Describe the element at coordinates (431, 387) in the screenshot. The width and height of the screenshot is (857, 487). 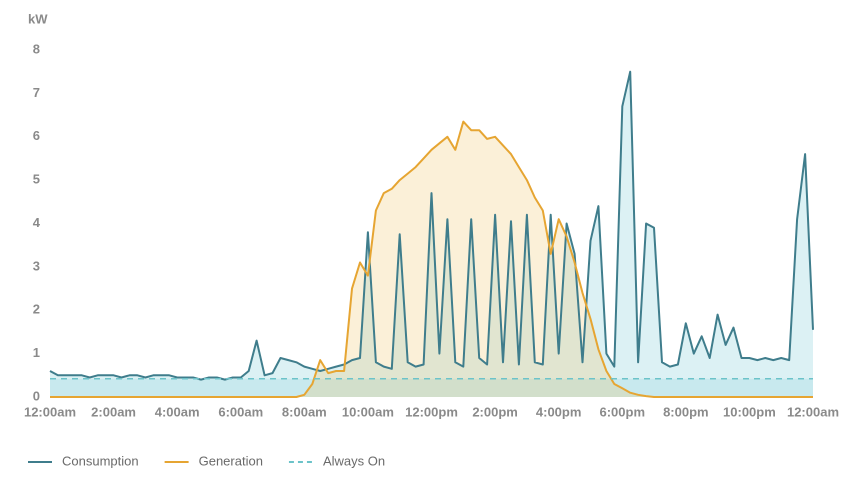
I see `always-on-area` at that location.